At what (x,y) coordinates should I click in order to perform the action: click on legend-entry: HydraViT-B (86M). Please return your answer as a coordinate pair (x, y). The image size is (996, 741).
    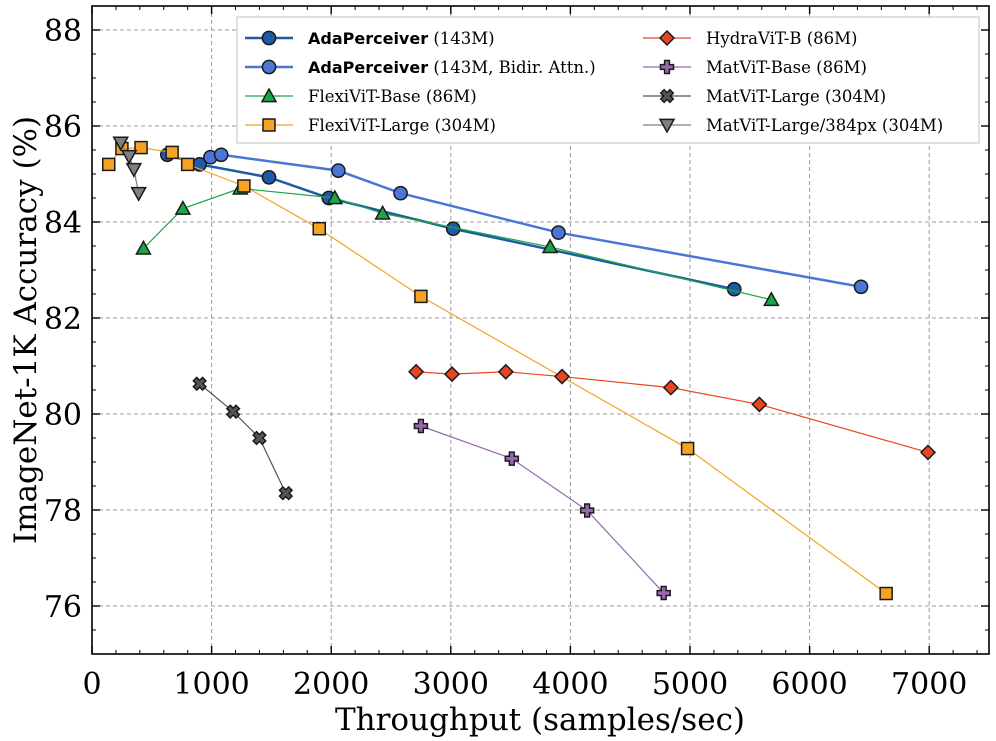
    Looking at the image, I should click on (750, 38).